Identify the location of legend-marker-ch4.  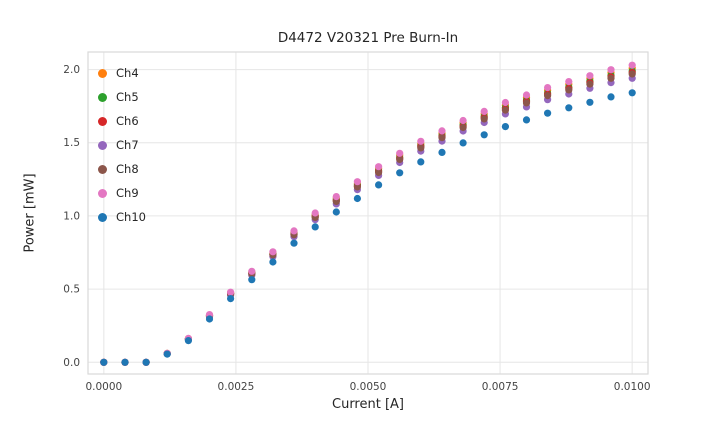
(102, 73).